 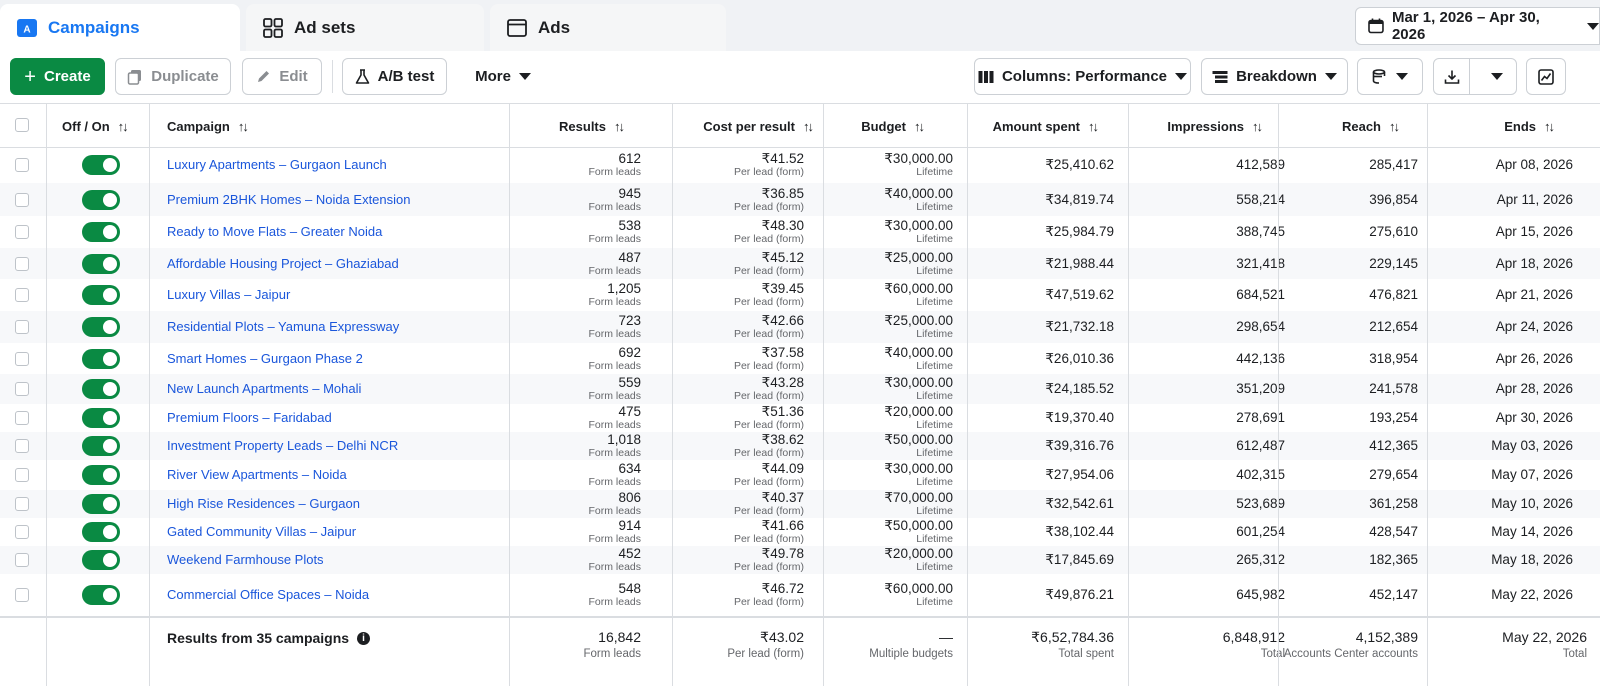 What do you see at coordinates (878, 126) in the screenshot?
I see `col-budget: Budget ↑↓` at bounding box center [878, 126].